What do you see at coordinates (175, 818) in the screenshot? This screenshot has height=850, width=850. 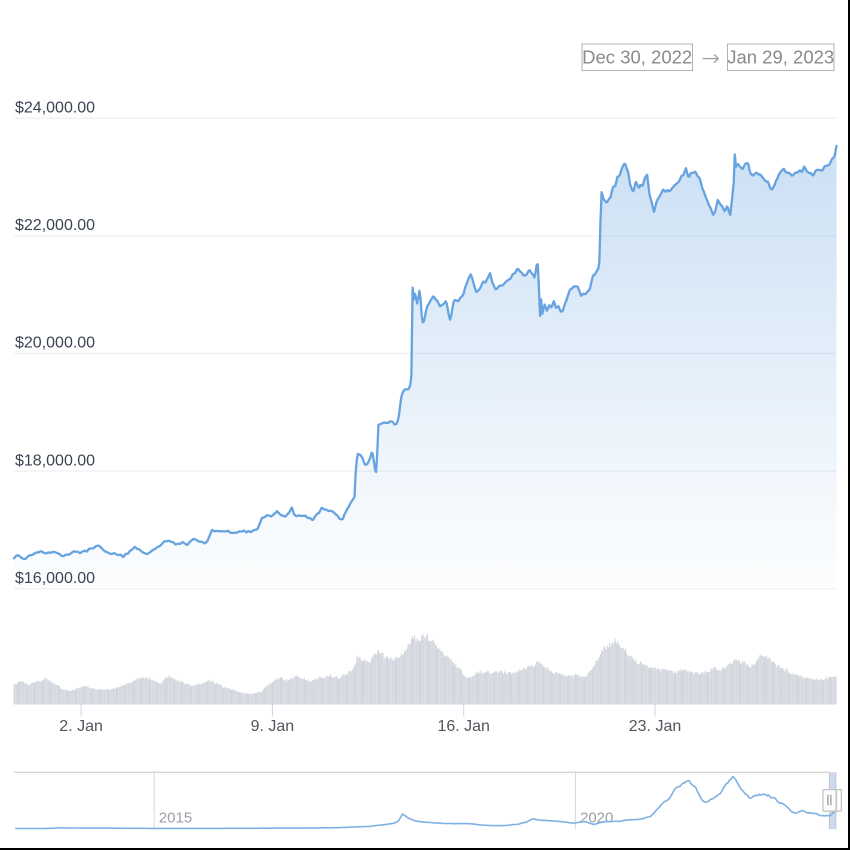 I see `svg-text: 2015` at bounding box center [175, 818].